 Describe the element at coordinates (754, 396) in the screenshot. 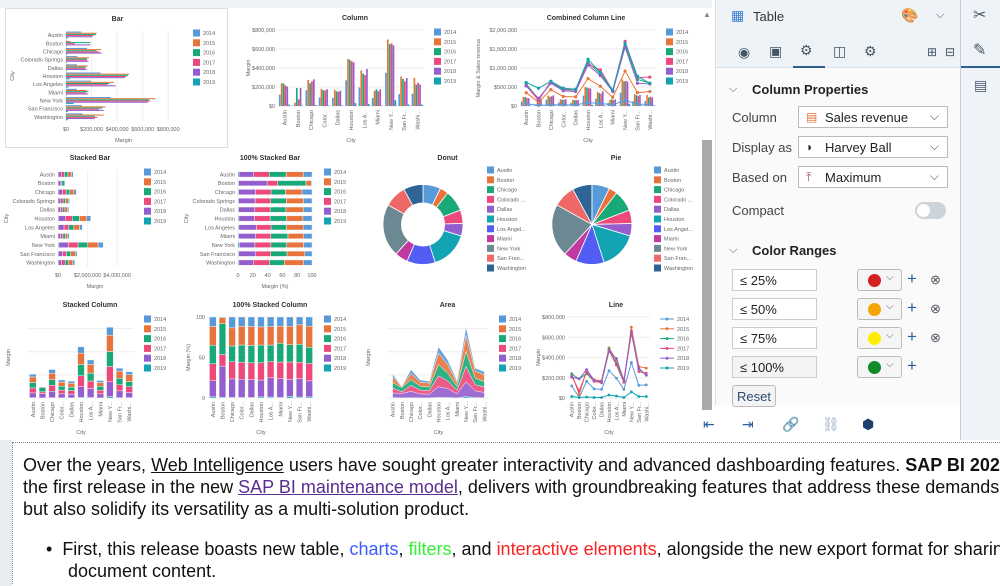

I see `reset-button: Reset` at that location.